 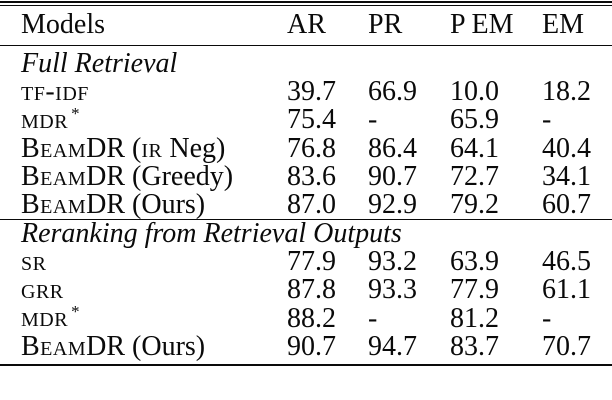 What do you see at coordinates (311, 205) in the screenshot?
I see `metric-value: 87.0` at bounding box center [311, 205].